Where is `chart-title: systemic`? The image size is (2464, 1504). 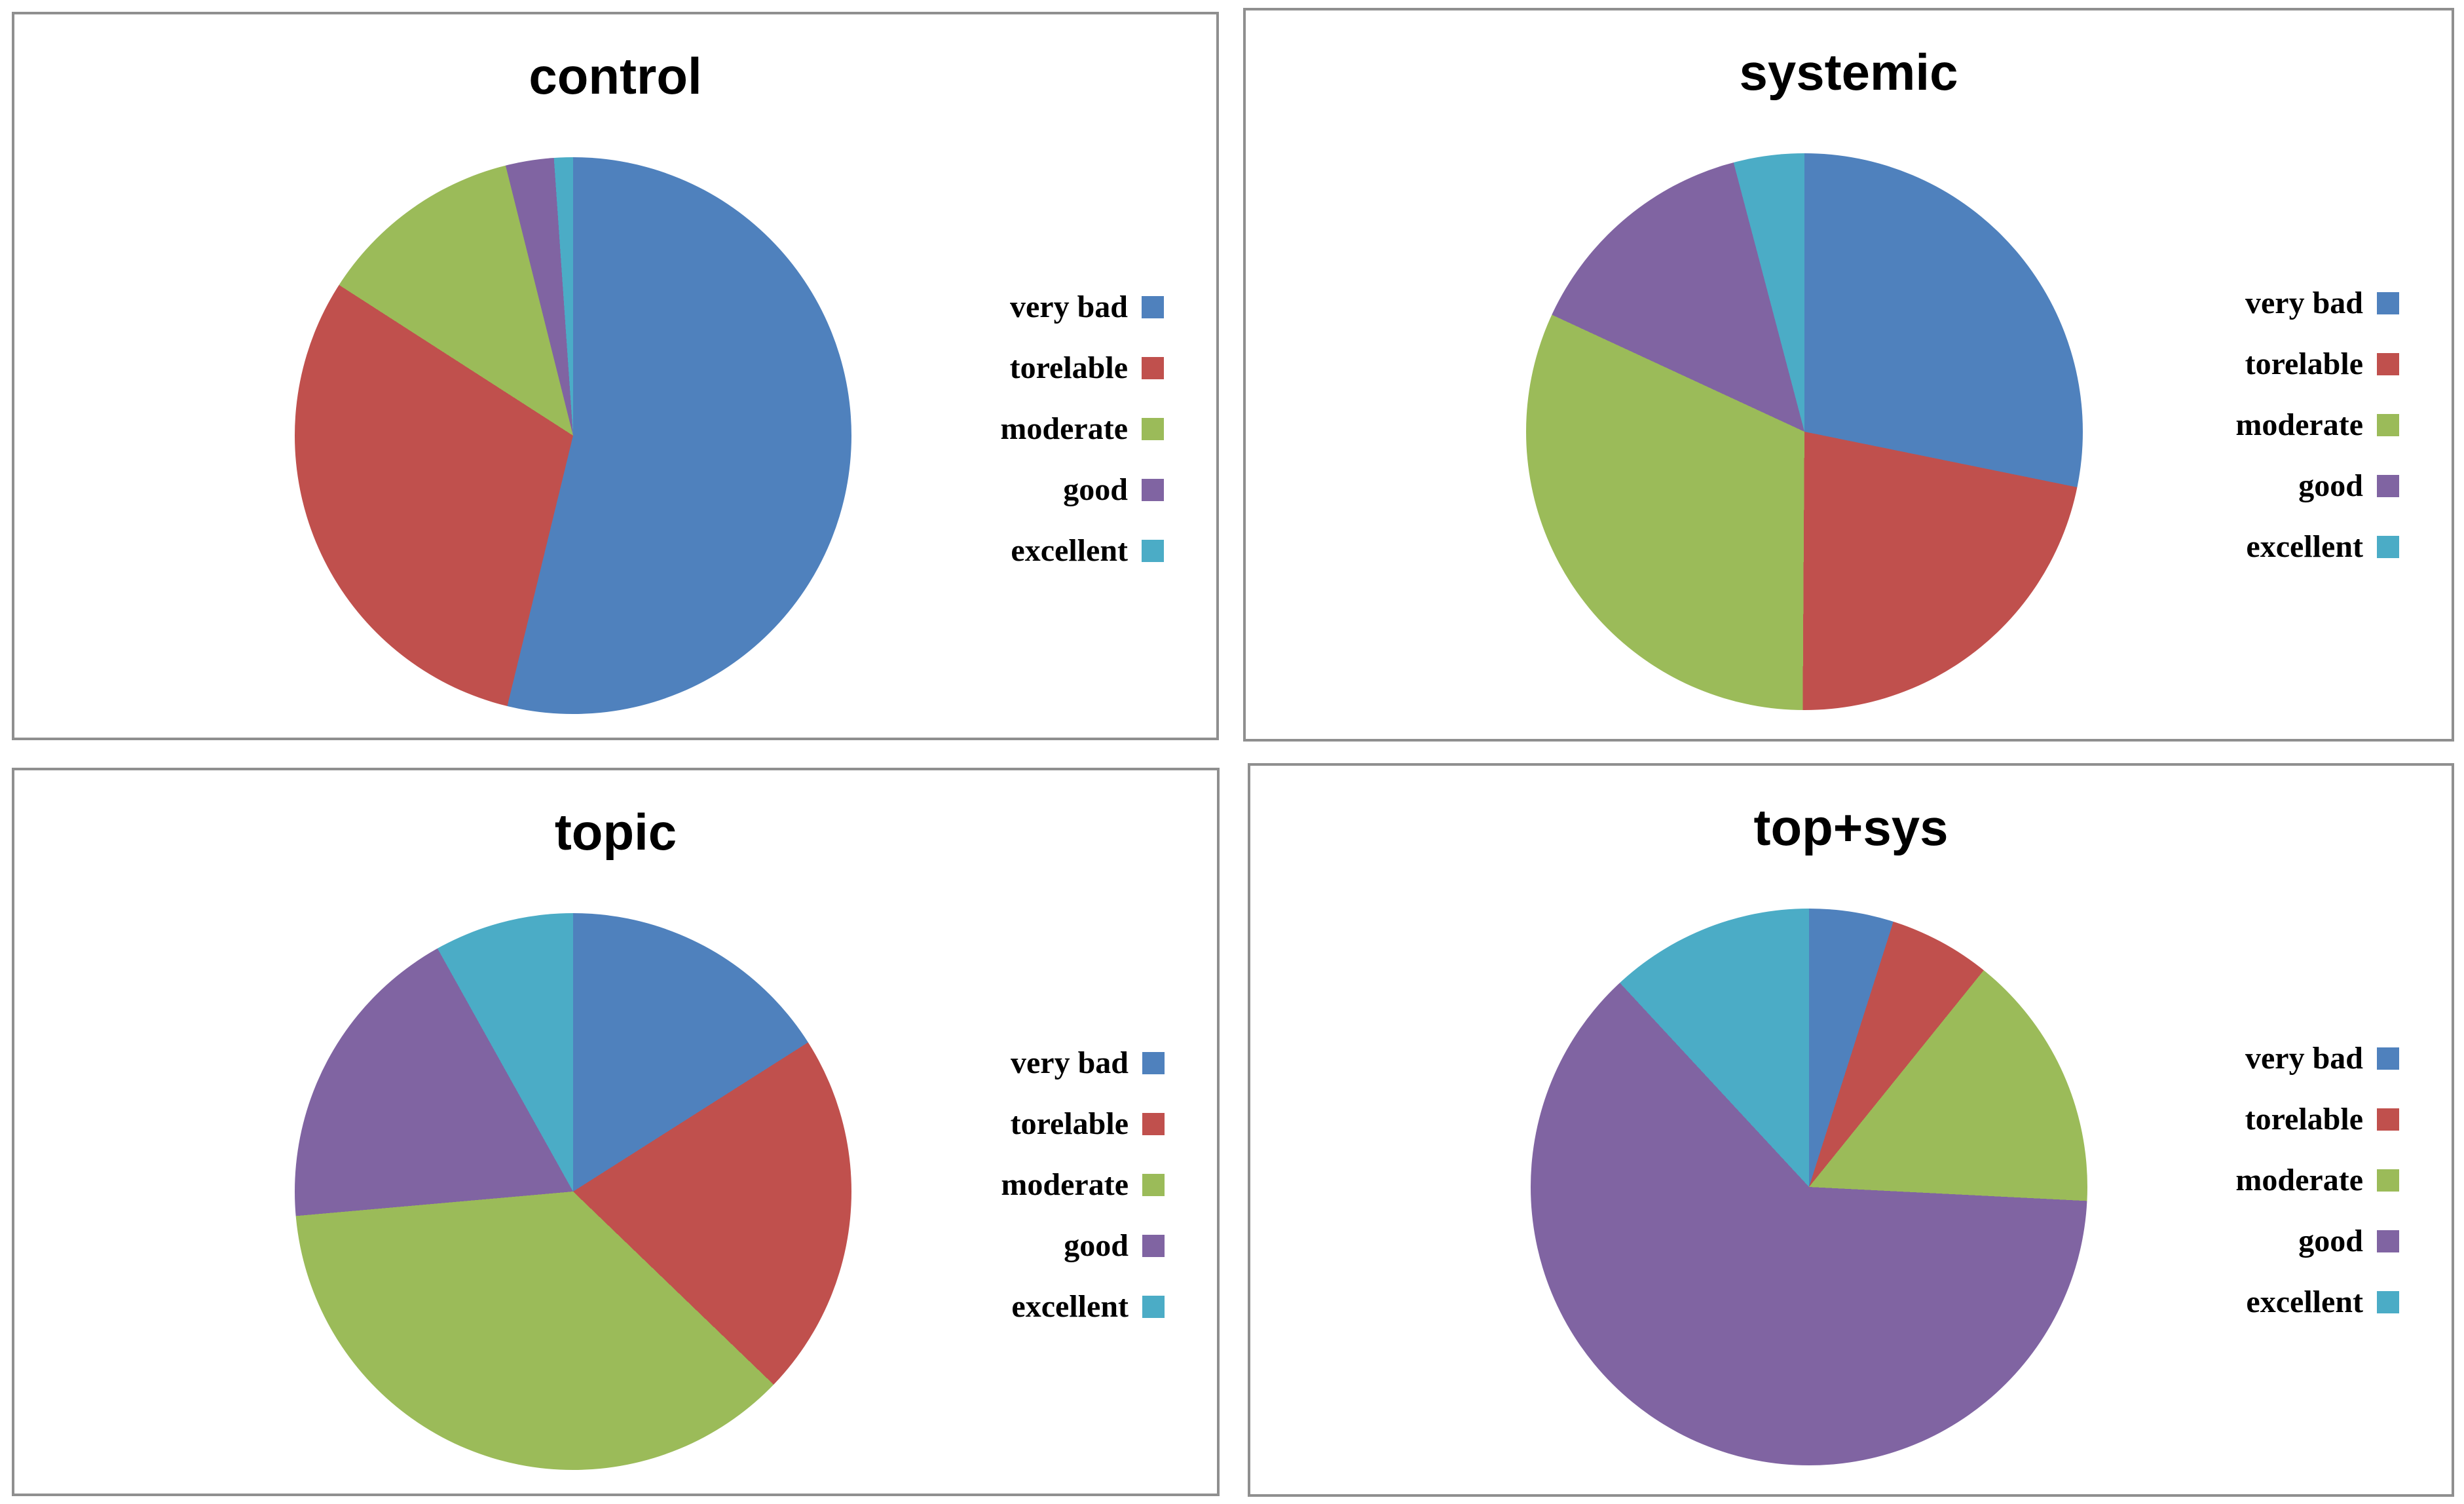
chart-title: systemic is located at coordinates (1848, 72).